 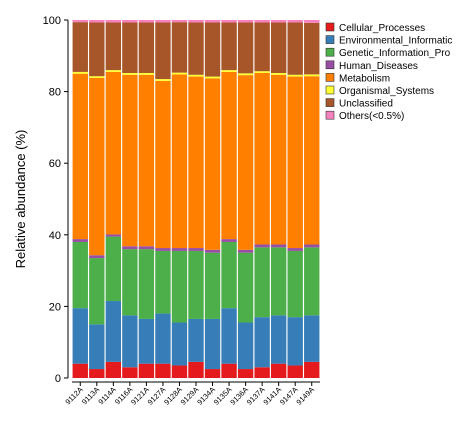 What do you see at coordinates (196, 48) in the screenshot?
I see `bar-segment-7-9129A` at bounding box center [196, 48].